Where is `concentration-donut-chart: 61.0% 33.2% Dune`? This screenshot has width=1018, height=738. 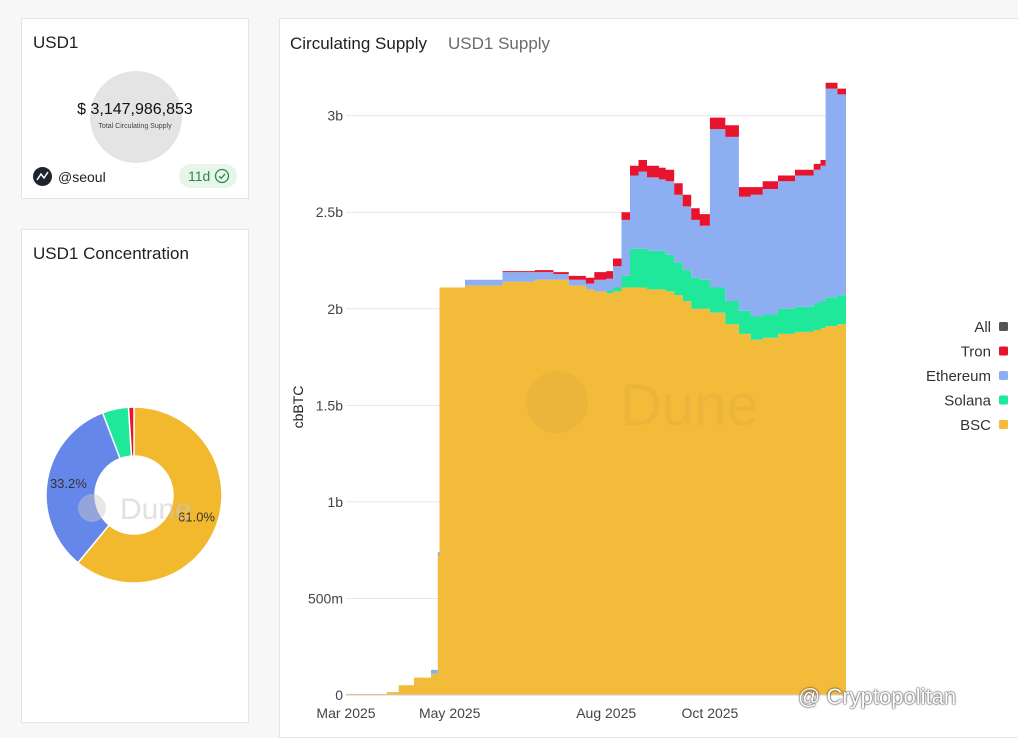
concentration-donut-chart: 61.0% 33.2% Dune is located at coordinates (134, 495).